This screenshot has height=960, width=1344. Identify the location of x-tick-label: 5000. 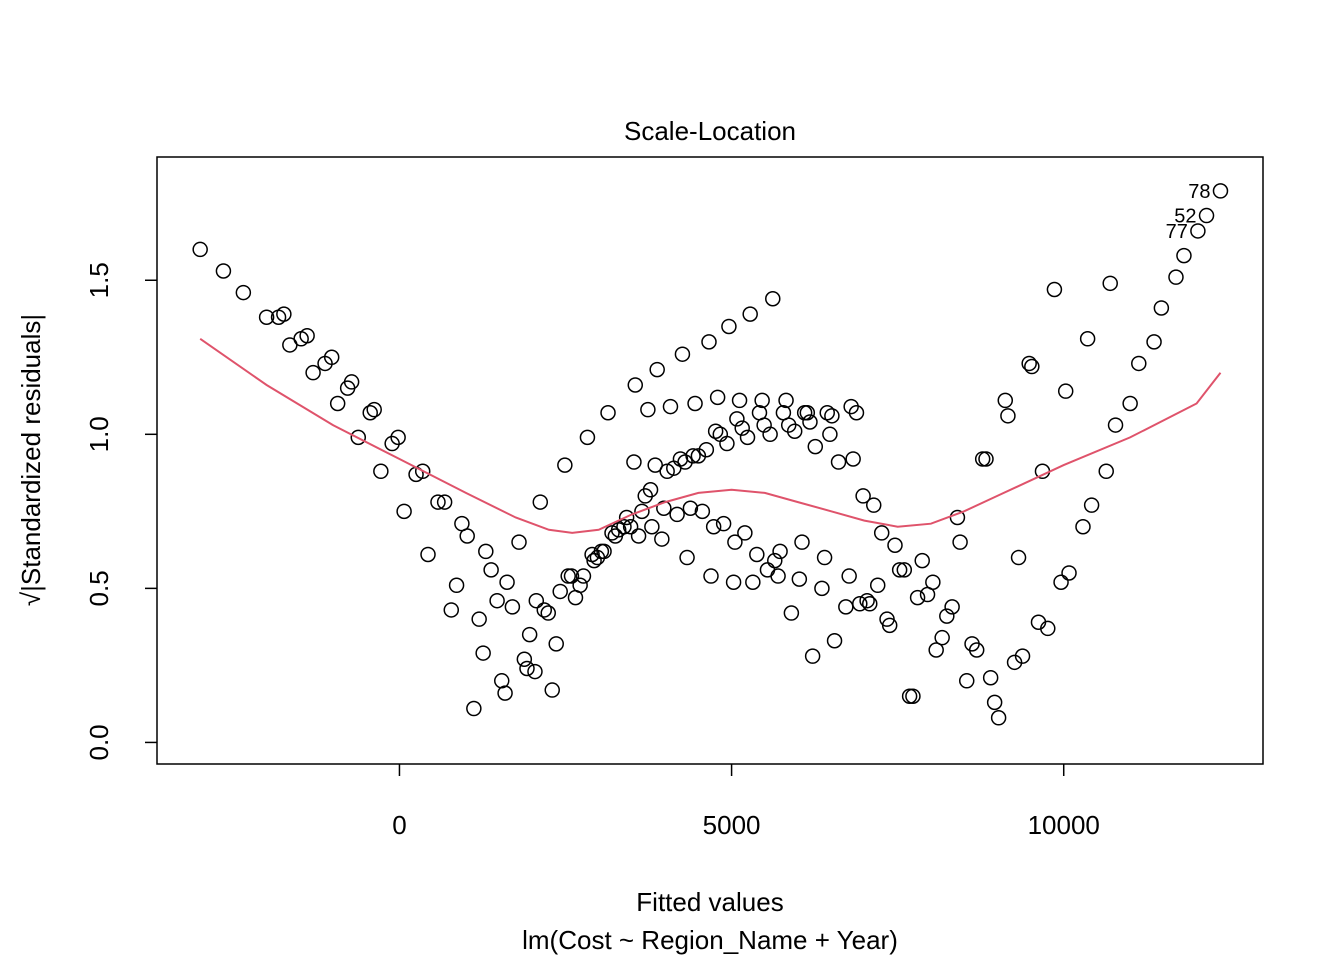
(732, 825).